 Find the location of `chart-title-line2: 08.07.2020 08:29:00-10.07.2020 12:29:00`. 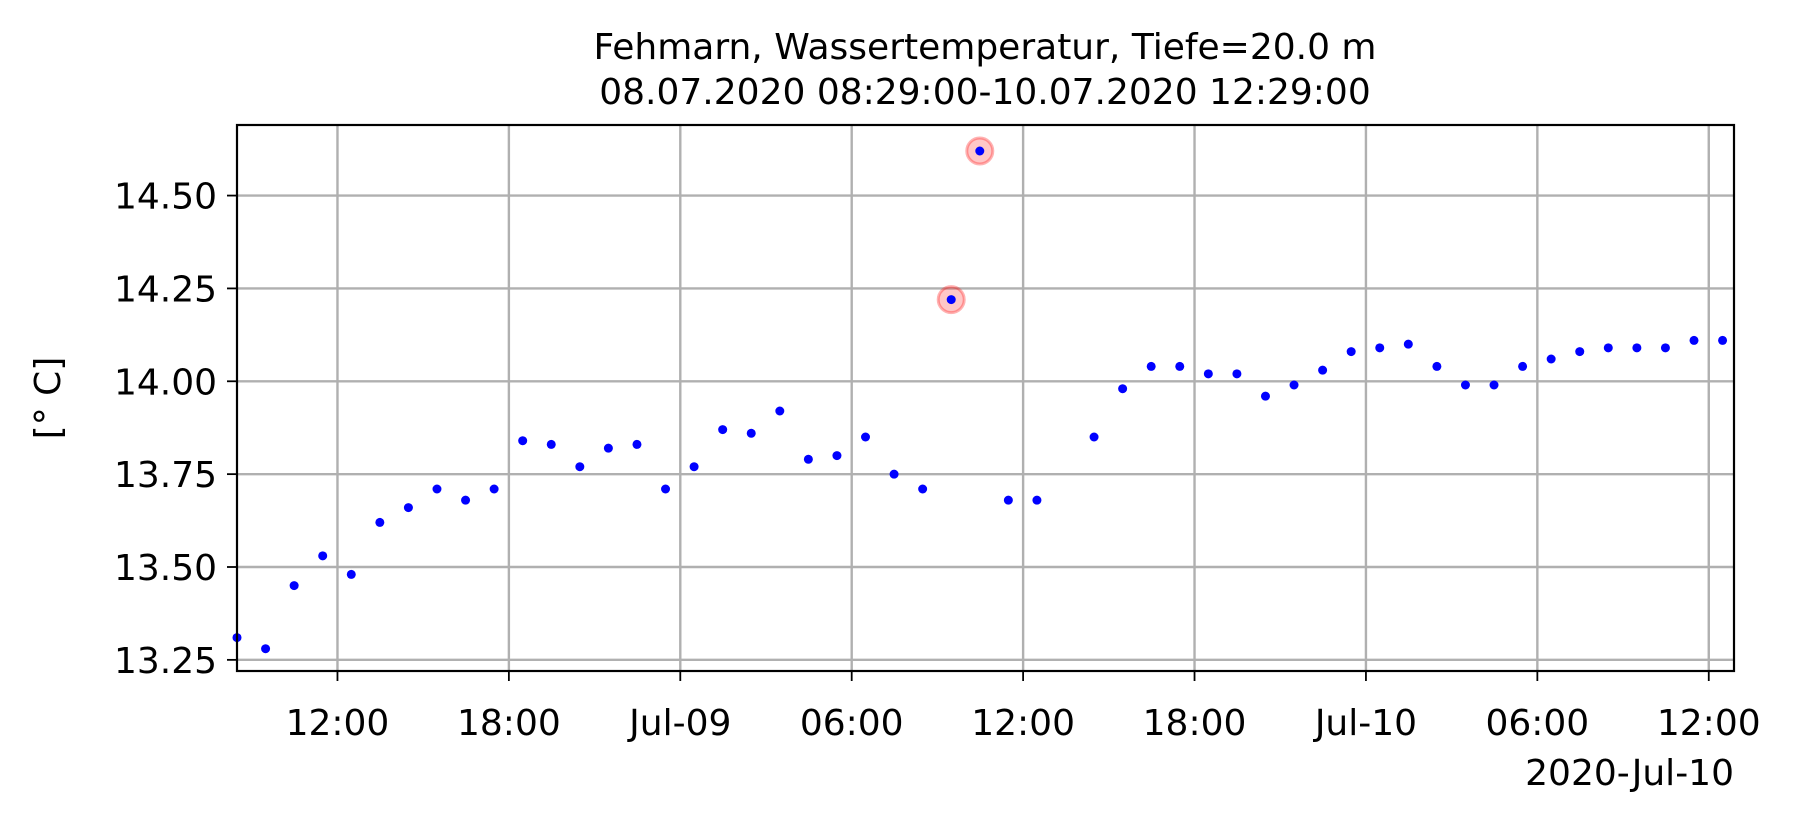

chart-title-line2: 08.07.2020 08:29:00-10.07.2020 12:29:00 is located at coordinates (985, 92).